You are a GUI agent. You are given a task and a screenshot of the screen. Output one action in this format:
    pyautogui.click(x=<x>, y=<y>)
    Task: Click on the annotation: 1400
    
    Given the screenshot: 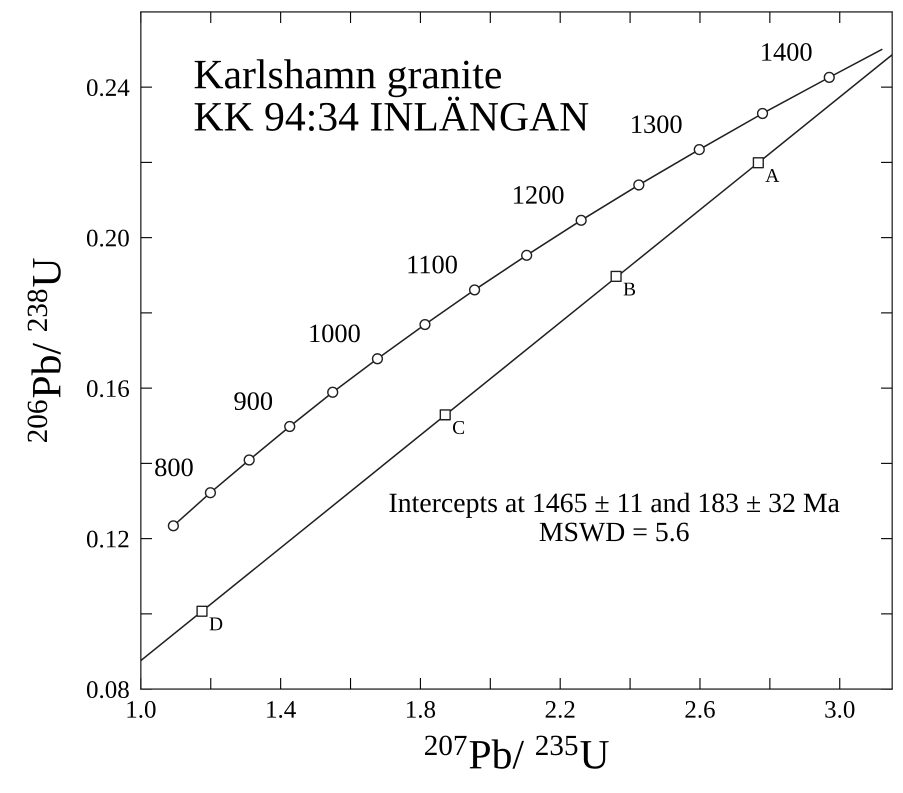 What is the action you would take?
    pyautogui.click(x=787, y=52)
    